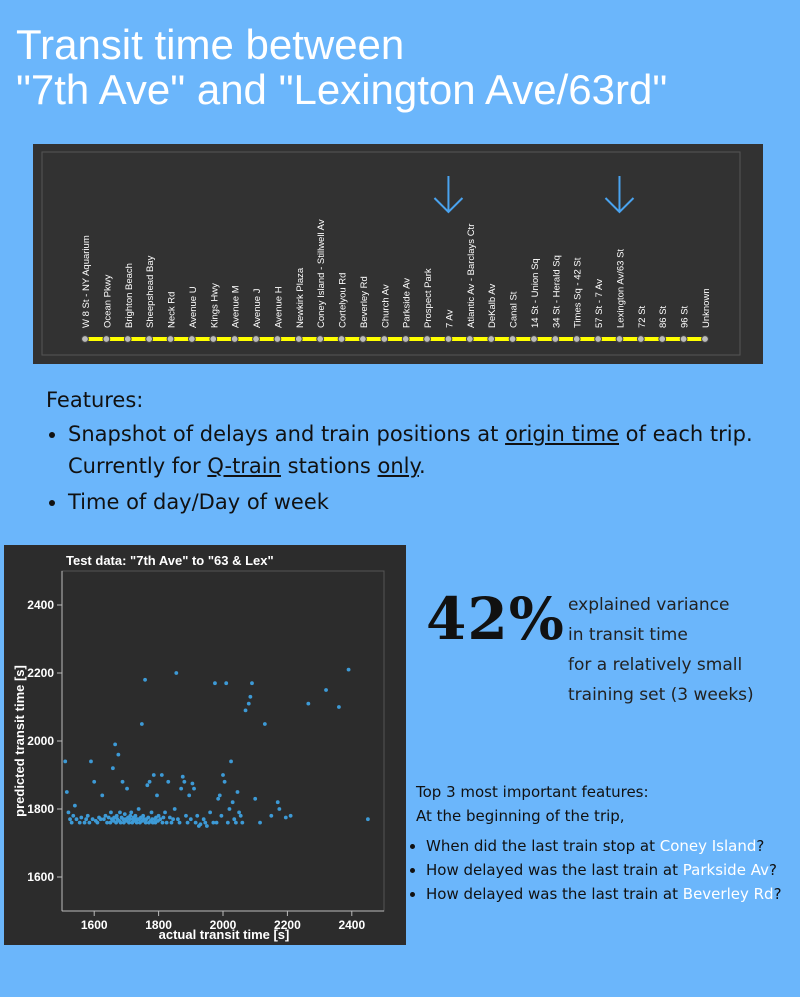 The image size is (800, 997). Describe the element at coordinates (244, 466) in the screenshot. I see `q-train-term: Q-train` at that location.